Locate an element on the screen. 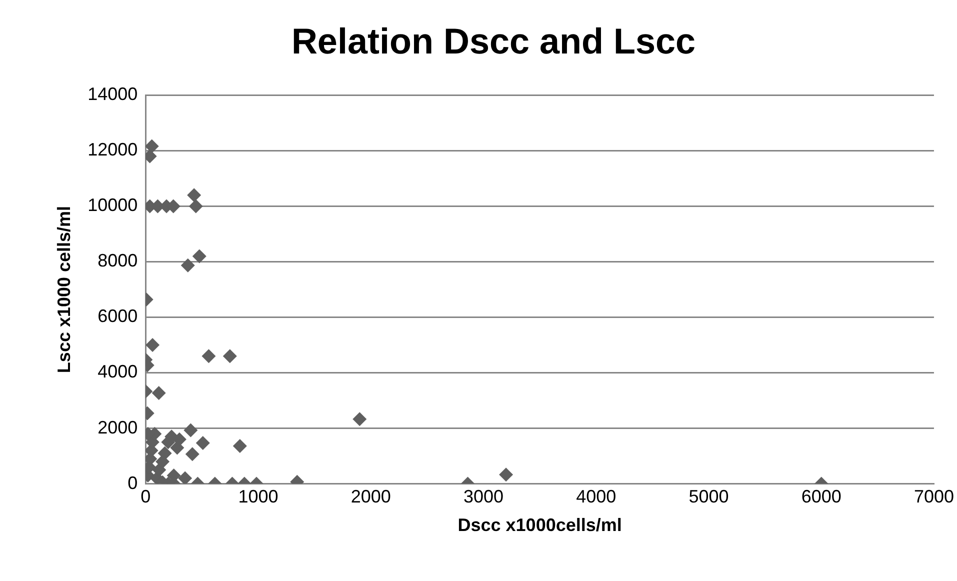  y-tick-label: 4000 is located at coordinates (118, 372).